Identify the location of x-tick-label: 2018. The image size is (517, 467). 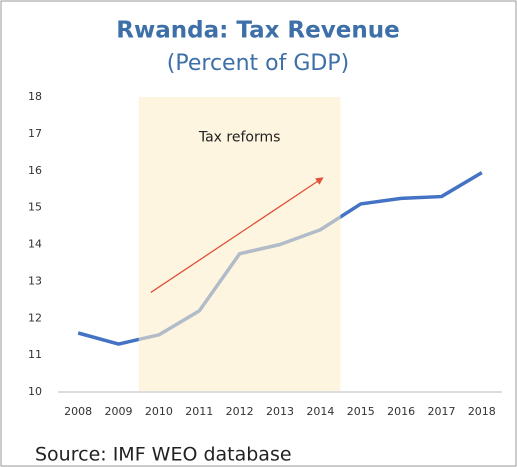
(482, 411).